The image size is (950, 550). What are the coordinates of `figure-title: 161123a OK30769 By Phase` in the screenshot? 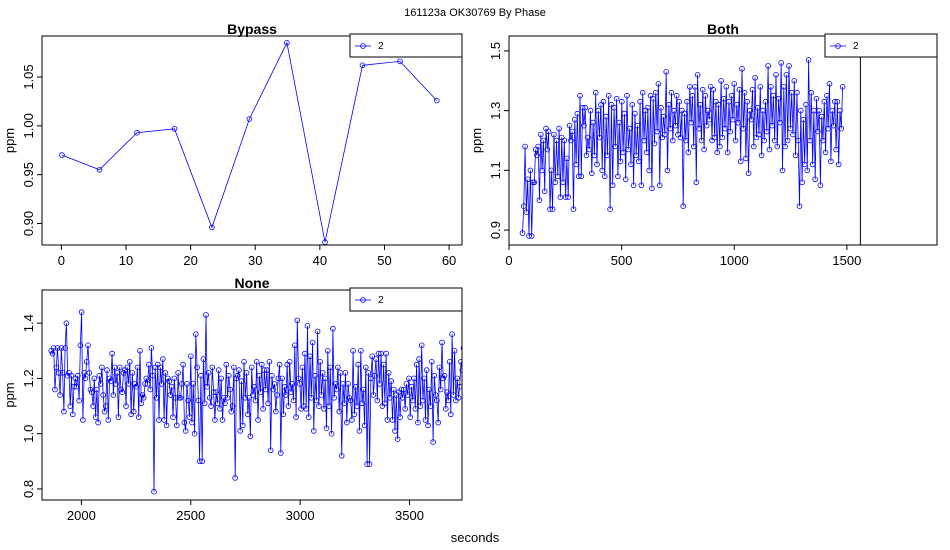 It's located at (475, 13).